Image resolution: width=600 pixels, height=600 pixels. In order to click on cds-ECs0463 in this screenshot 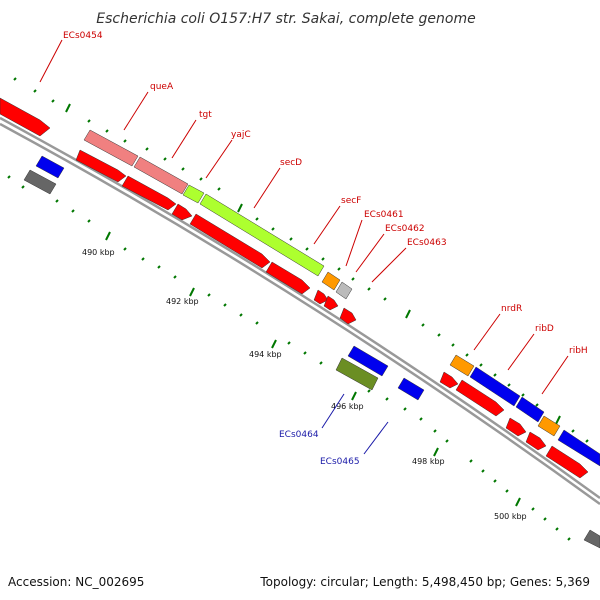, I will do `click(348, 316)`.